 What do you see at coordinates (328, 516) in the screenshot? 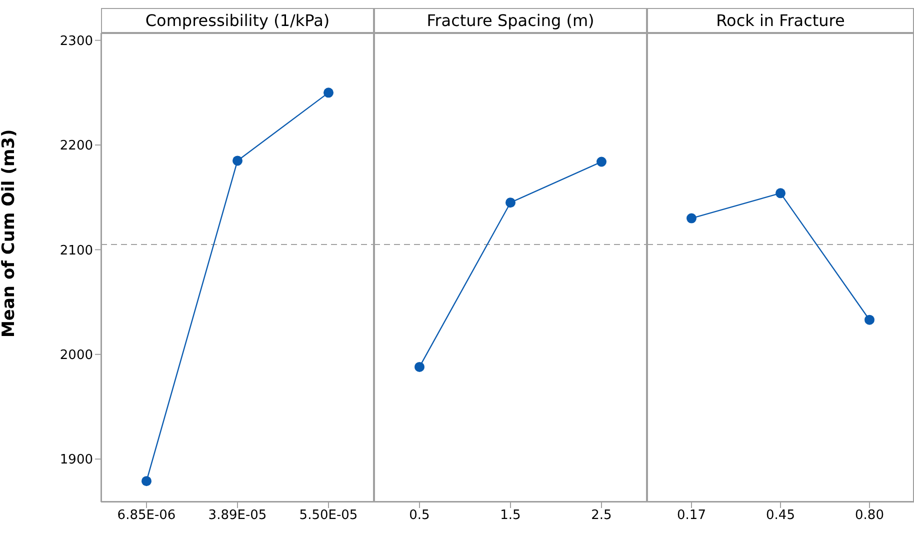
I see `x-tick-label: 5.50E-05` at bounding box center [328, 516].